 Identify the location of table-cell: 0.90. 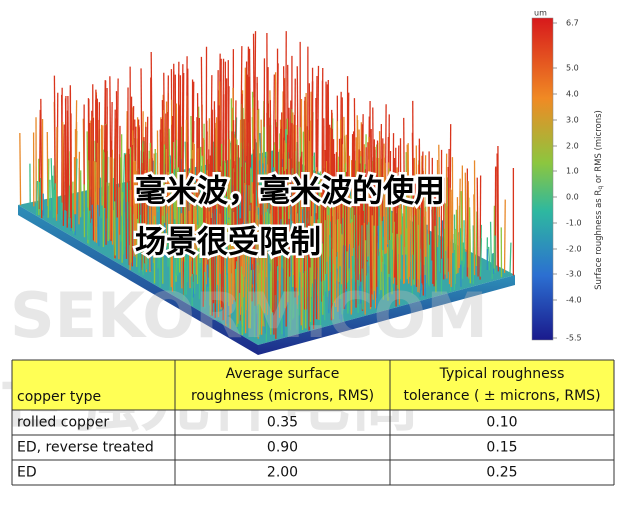
(282, 448).